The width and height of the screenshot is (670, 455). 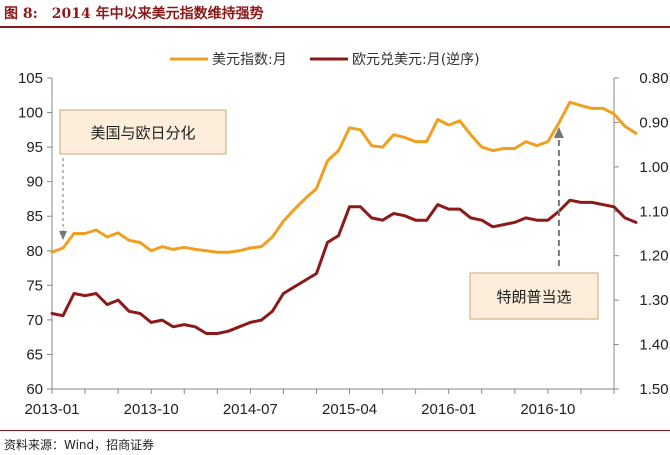 What do you see at coordinates (349, 409) in the screenshot?
I see `x-tick-label: 2015-04` at bounding box center [349, 409].